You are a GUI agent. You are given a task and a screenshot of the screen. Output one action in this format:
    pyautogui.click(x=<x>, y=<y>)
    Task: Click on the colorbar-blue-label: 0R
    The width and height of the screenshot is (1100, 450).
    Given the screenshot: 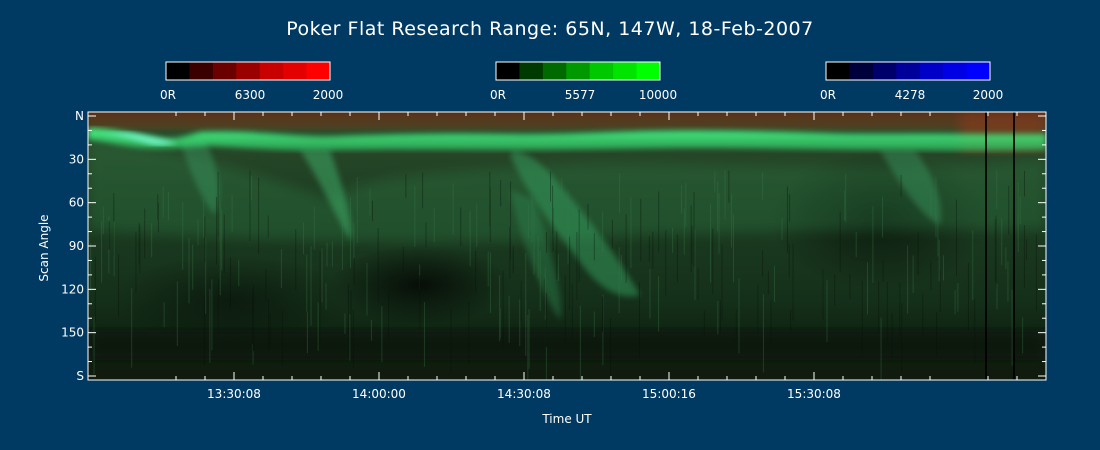 What is the action you would take?
    pyautogui.click(x=828, y=95)
    